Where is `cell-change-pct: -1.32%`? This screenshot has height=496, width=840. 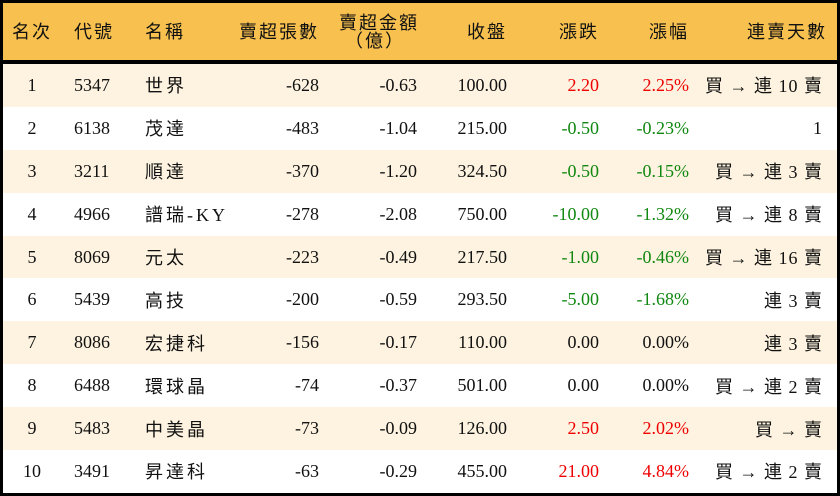 cell-change-pct: -1.32% is located at coordinates (663, 213).